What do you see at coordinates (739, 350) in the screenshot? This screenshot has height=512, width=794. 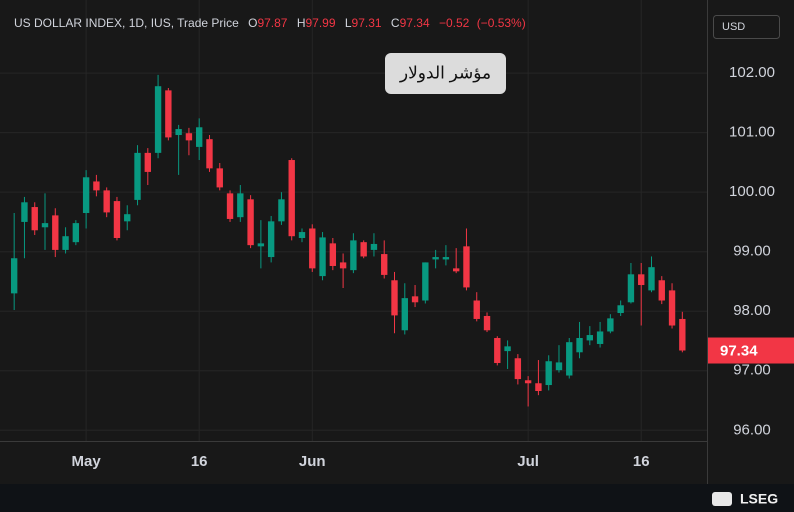 I see `price-label: 97.34` at bounding box center [739, 350].